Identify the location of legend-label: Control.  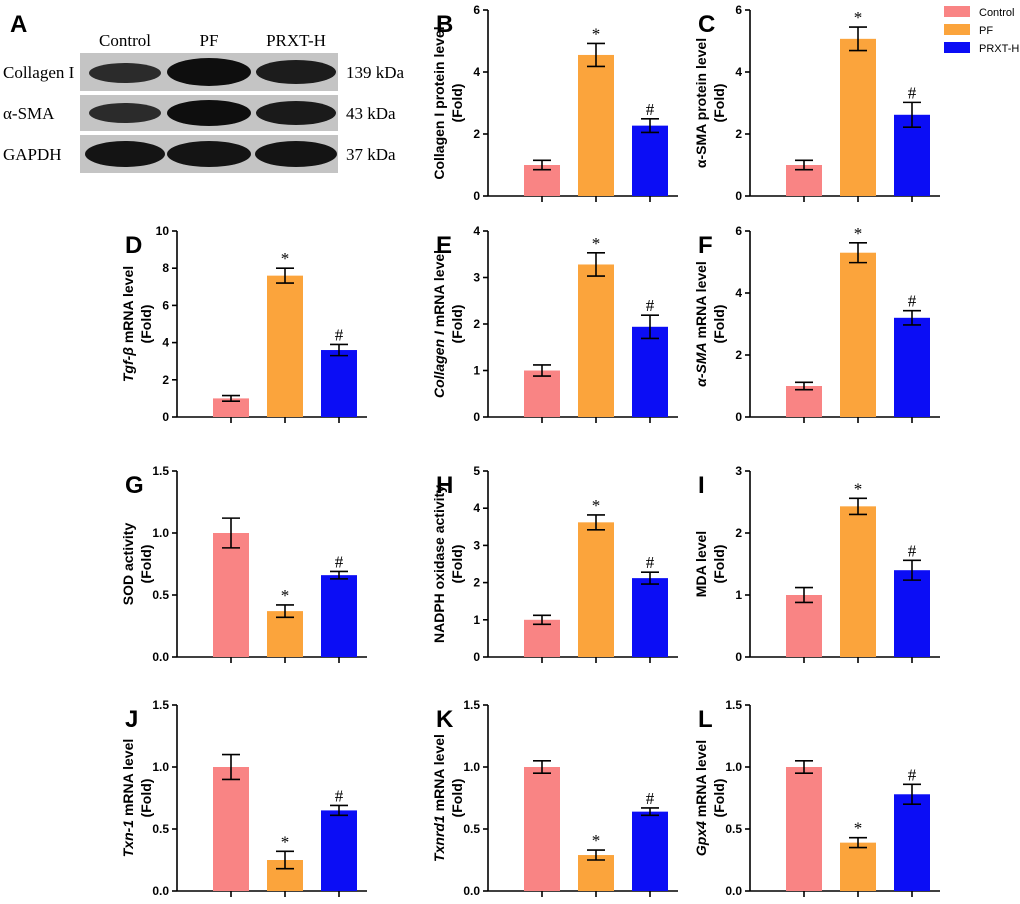
(996, 13).